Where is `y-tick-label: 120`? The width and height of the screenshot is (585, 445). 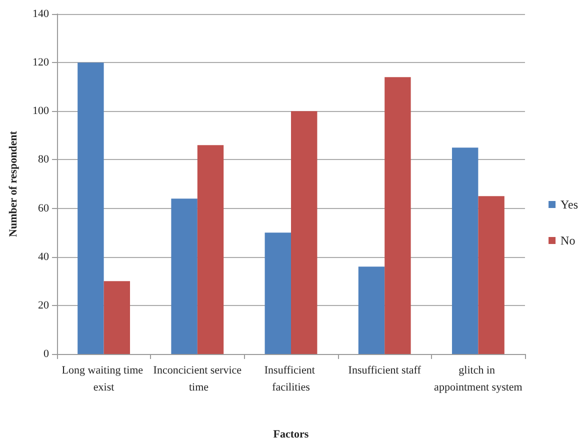 y-tick-label: 120 is located at coordinates (41, 62).